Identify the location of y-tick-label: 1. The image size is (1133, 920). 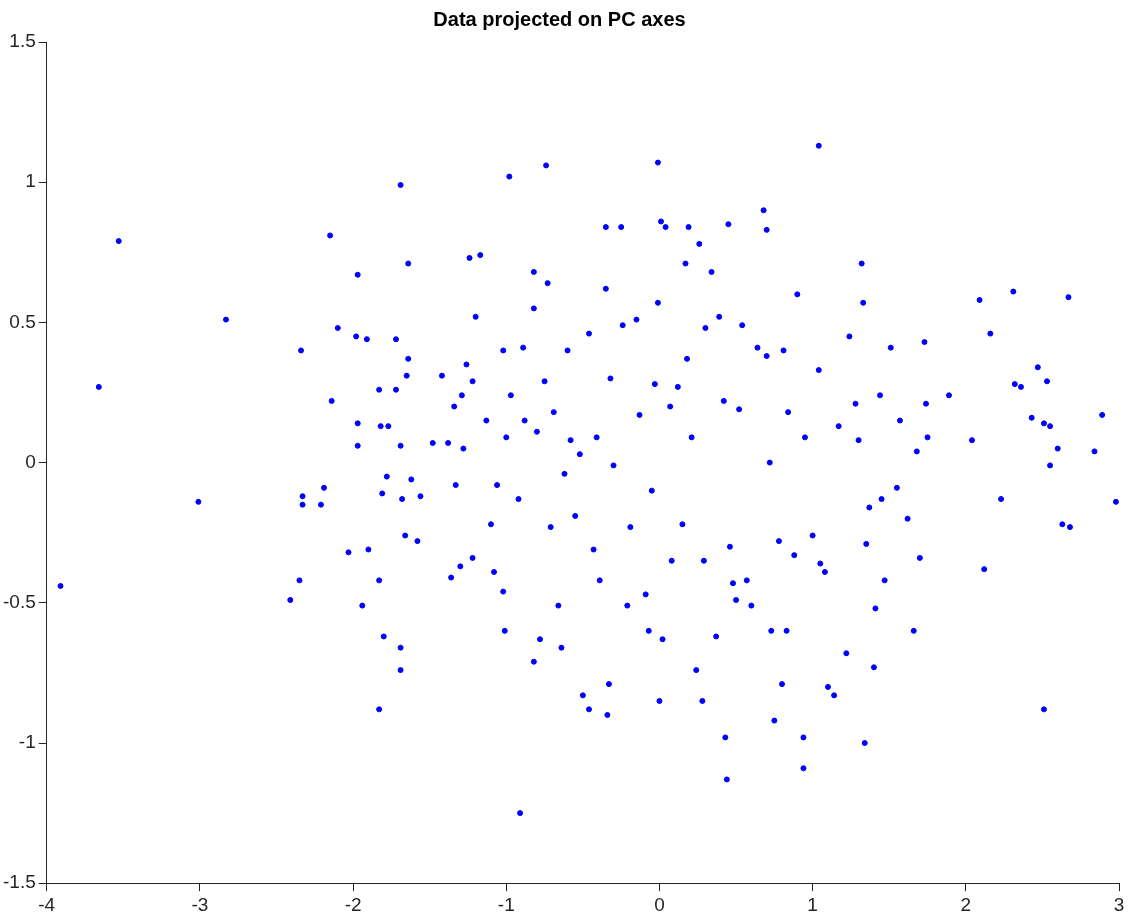
(30, 181).